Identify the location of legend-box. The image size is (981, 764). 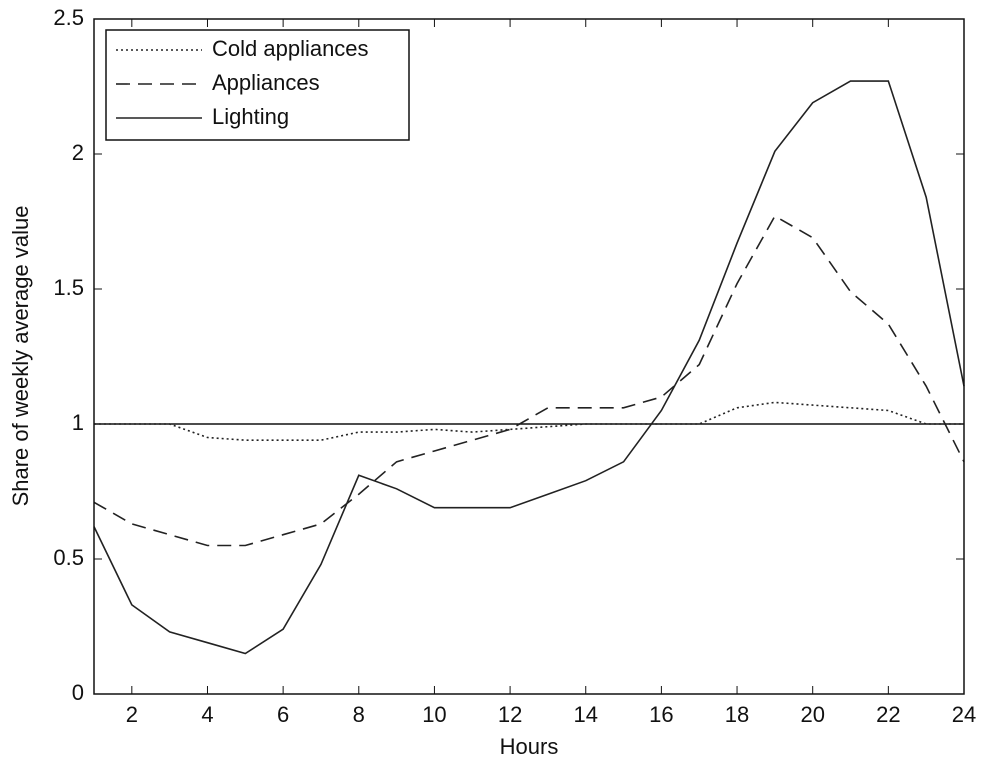
(257, 85).